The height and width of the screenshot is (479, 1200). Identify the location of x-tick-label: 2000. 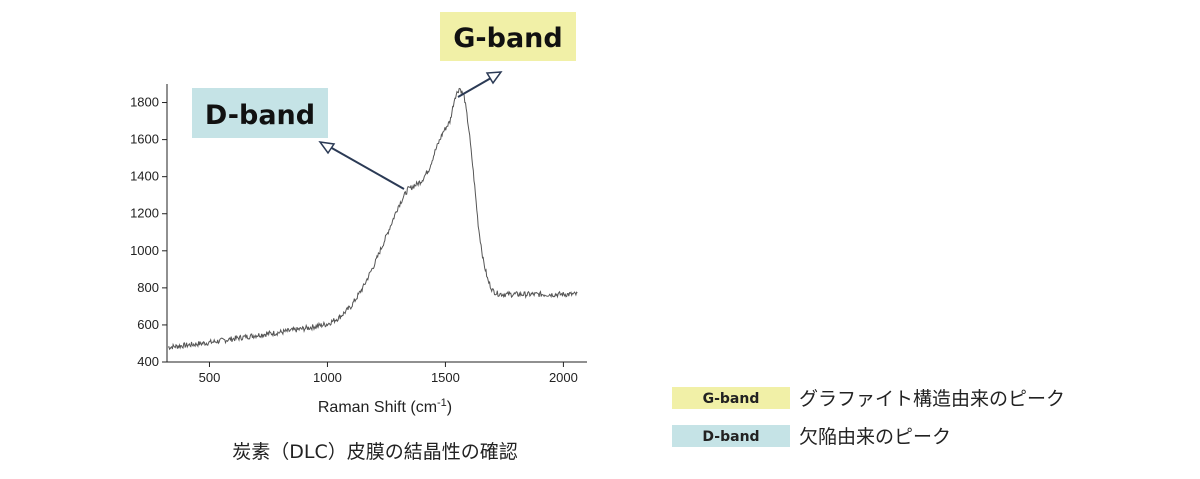
(563, 377).